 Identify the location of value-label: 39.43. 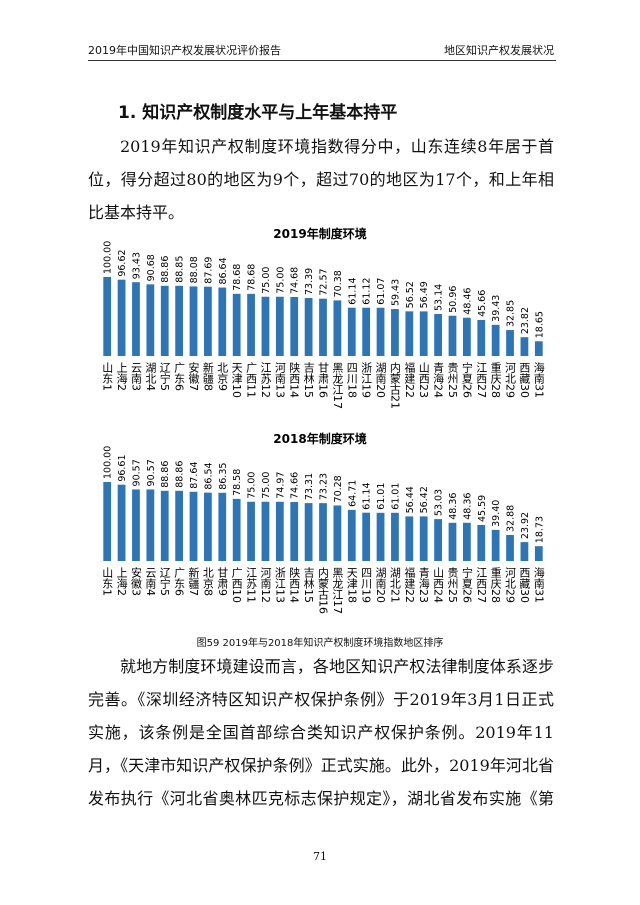
(496, 308).